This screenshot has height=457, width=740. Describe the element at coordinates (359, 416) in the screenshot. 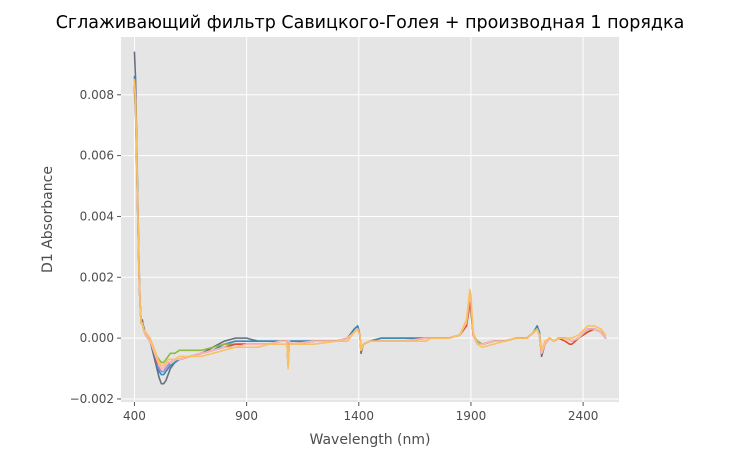

I see `x-tick-label: 1400` at that location.